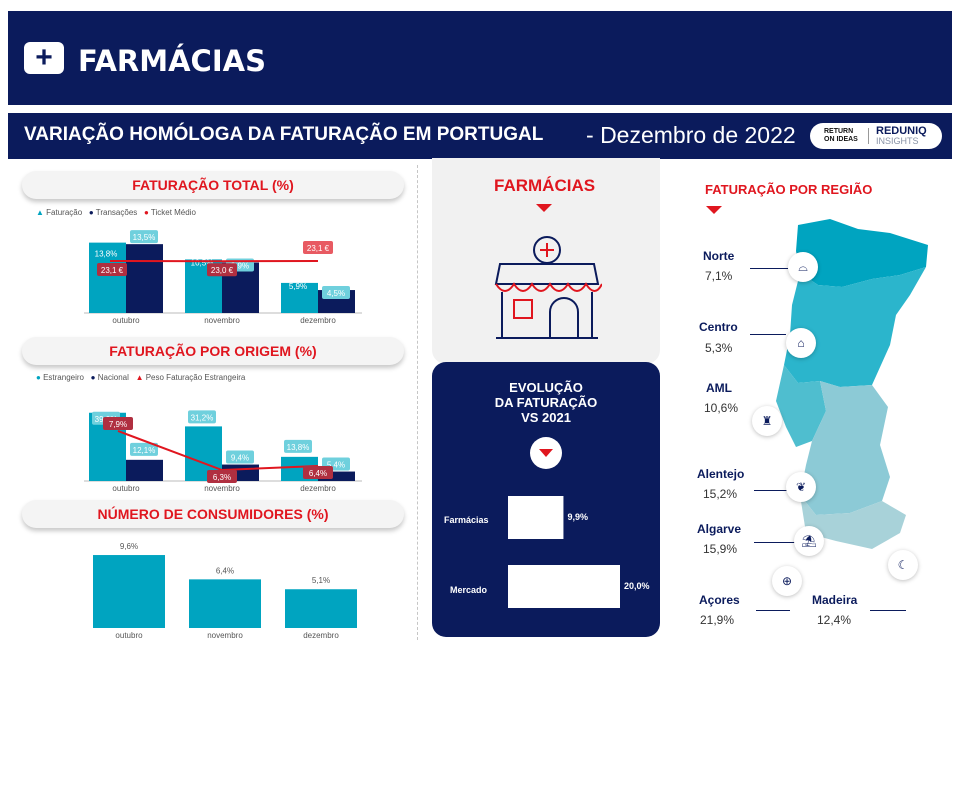 The image size is (960, 800). I want to click on data-label-text: 12,1%, so click(144, 450).